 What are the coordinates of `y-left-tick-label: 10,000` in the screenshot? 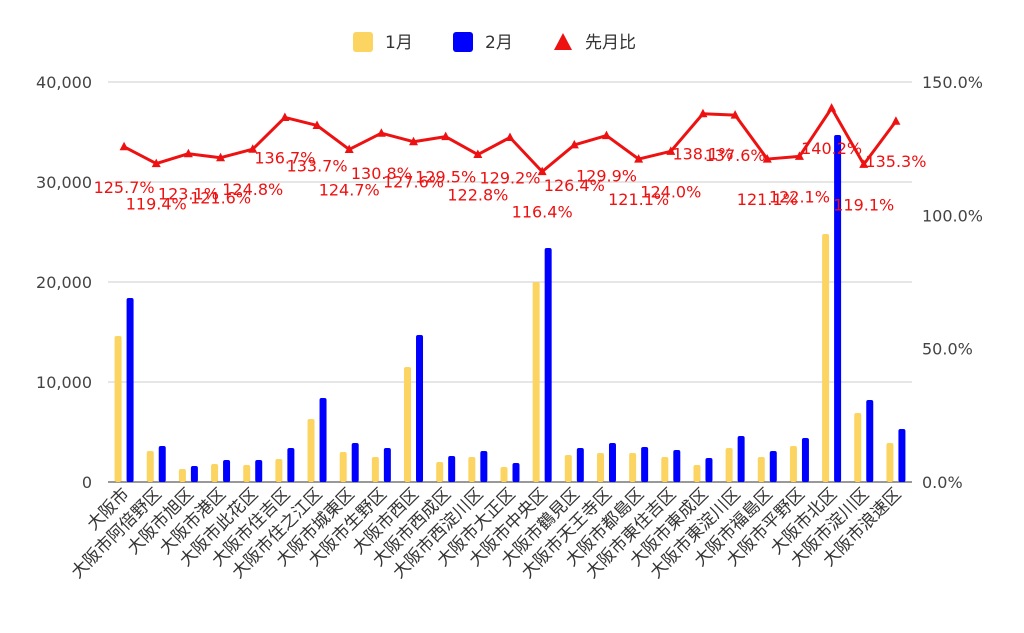 It's located at (64, 382).